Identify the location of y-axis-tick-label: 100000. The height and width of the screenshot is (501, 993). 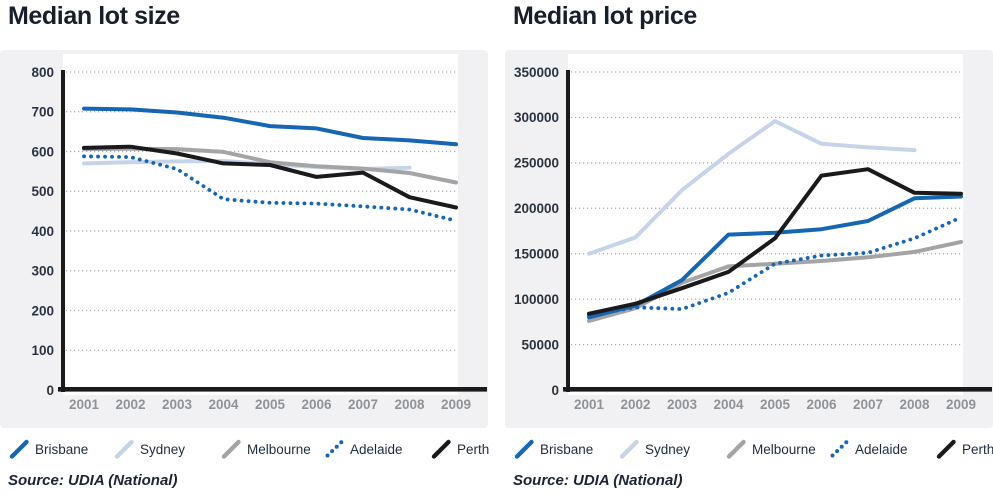
(536, 299).